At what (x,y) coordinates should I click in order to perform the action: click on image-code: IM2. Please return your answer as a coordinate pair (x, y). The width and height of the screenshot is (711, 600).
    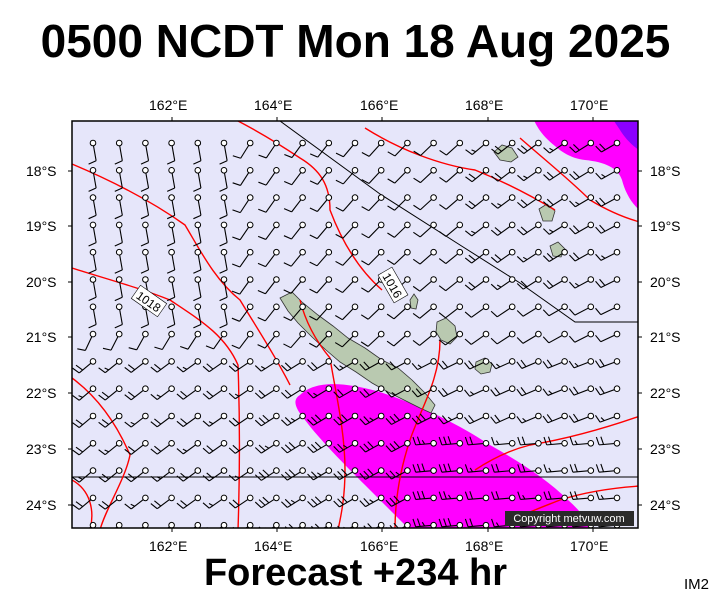
    Looking at the image, I should click on (696, 584).